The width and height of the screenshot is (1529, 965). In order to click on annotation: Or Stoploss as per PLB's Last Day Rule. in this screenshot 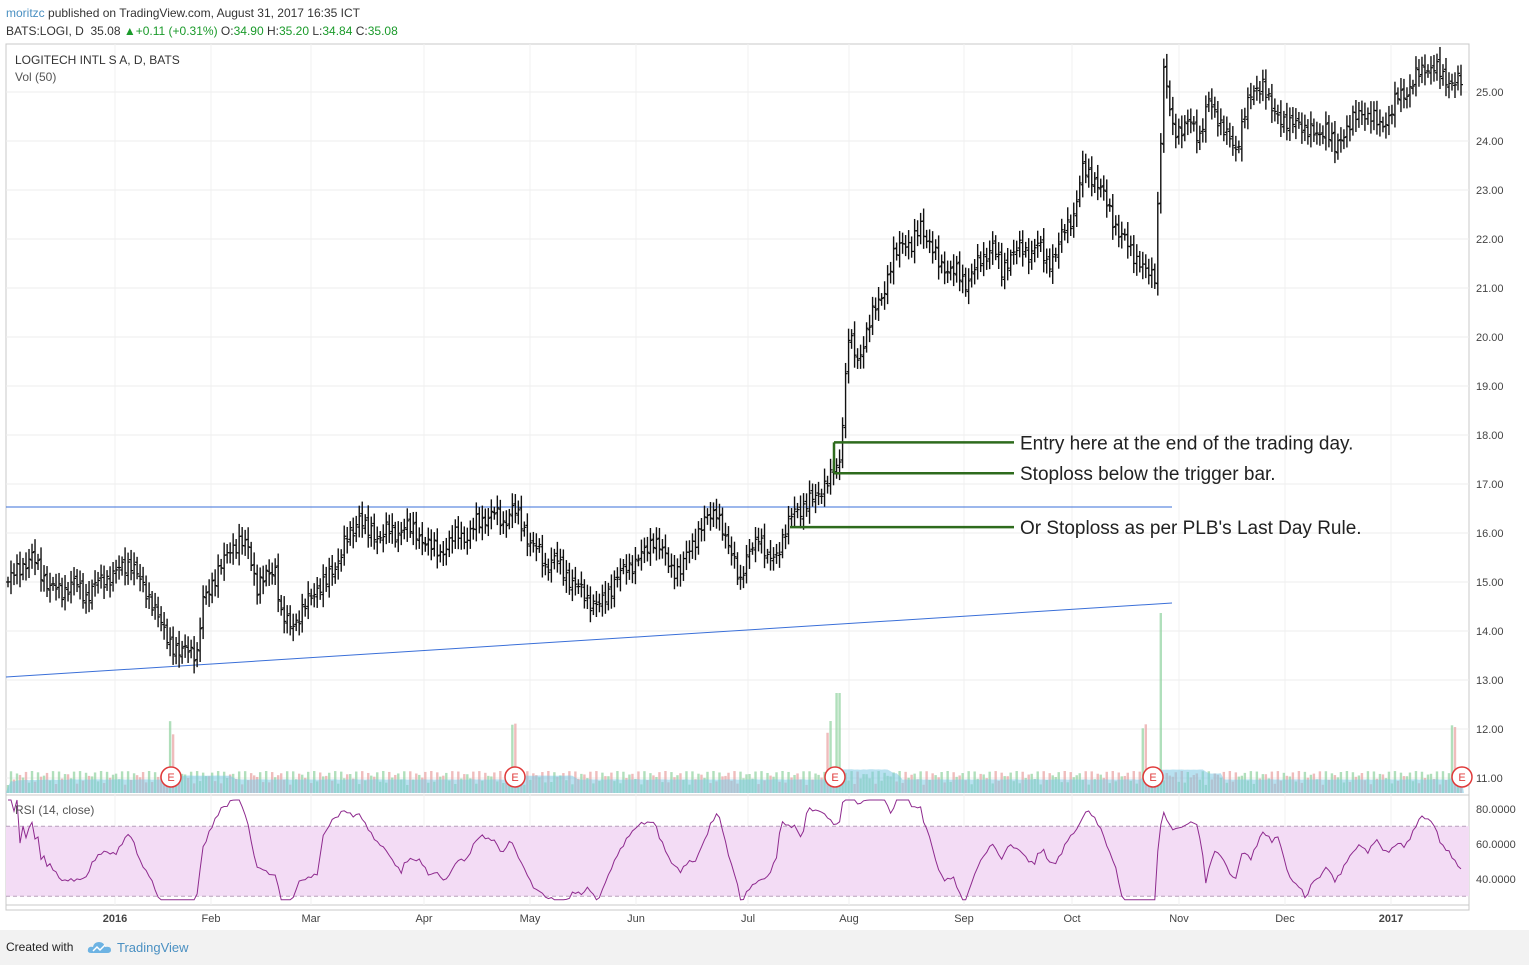, I will do `click(1076, 528)`.